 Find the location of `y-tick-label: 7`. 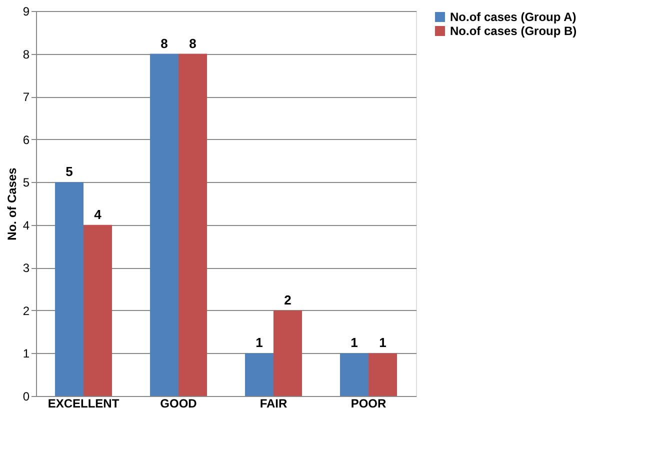

y-tick-label: 7 is located at coordinates (26, 97).